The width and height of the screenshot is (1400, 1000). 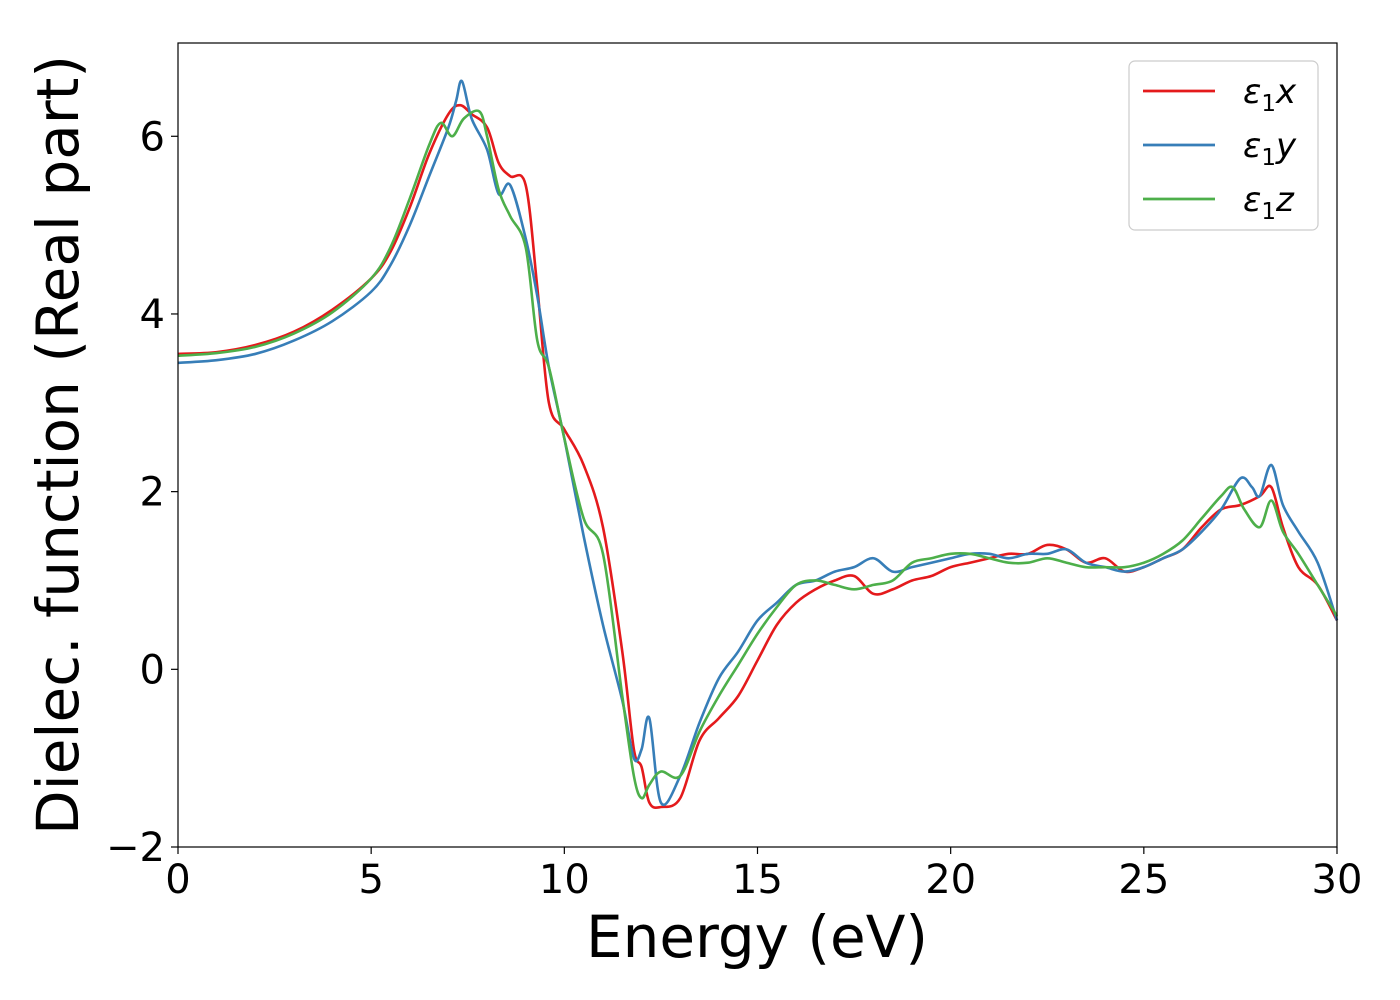 What do you see at coordinates (950, 880) in the screenshot?
I see `x-tick-label: 20` at bounding box center [950, 880].